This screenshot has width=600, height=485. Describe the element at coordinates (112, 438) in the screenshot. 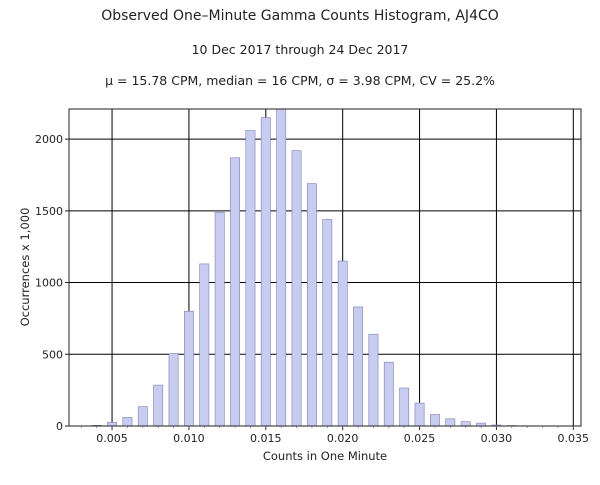

I see `x-tick-label: 0.005` at that location.